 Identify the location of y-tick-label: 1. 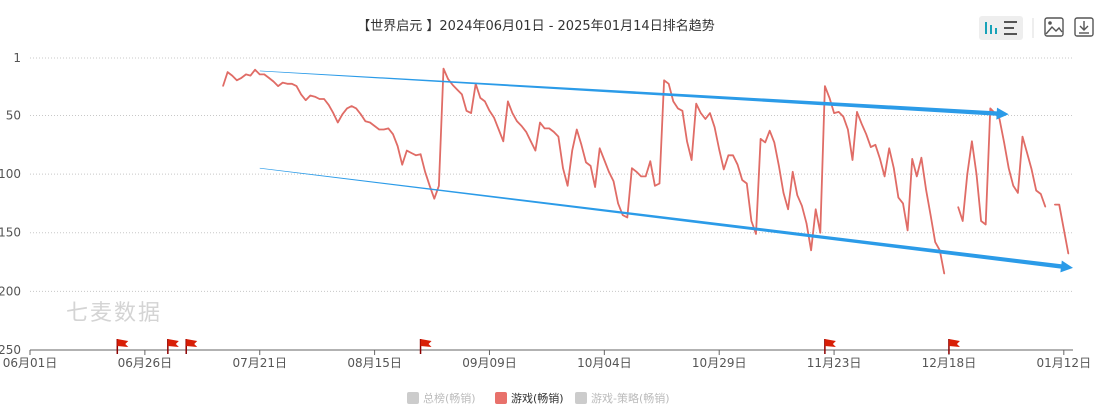
(17, 58).